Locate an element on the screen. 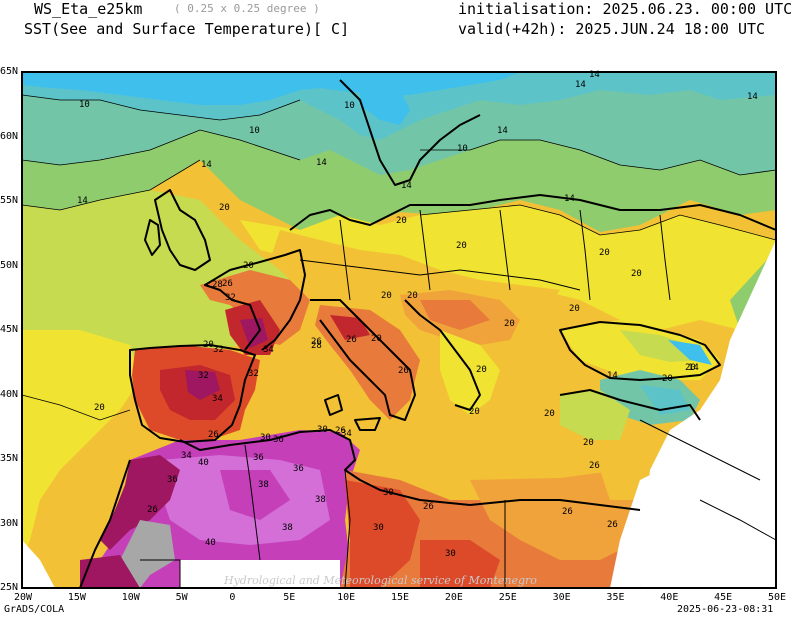  lat-tick-label: 40N is located at coordinates (9, 394).